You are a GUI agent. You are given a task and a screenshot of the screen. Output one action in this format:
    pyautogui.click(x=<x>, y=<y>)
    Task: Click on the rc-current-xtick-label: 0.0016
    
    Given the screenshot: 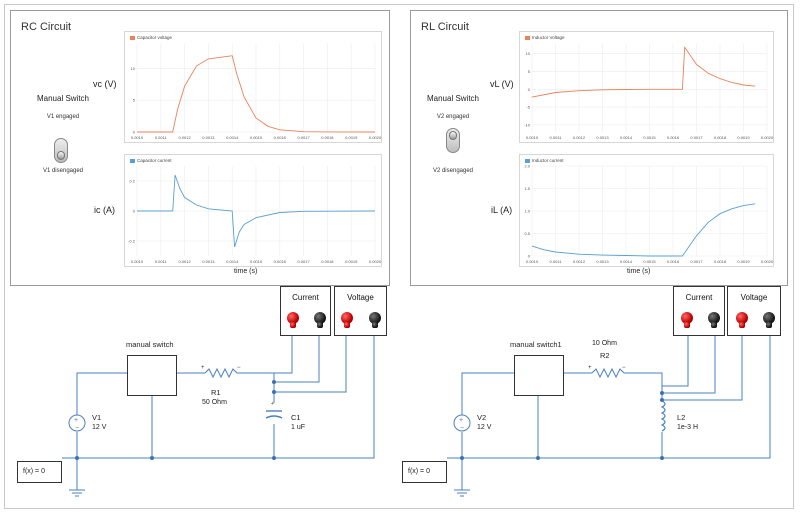 What is the action you would take?
    pyautogui.click(x=280, y=261)
    